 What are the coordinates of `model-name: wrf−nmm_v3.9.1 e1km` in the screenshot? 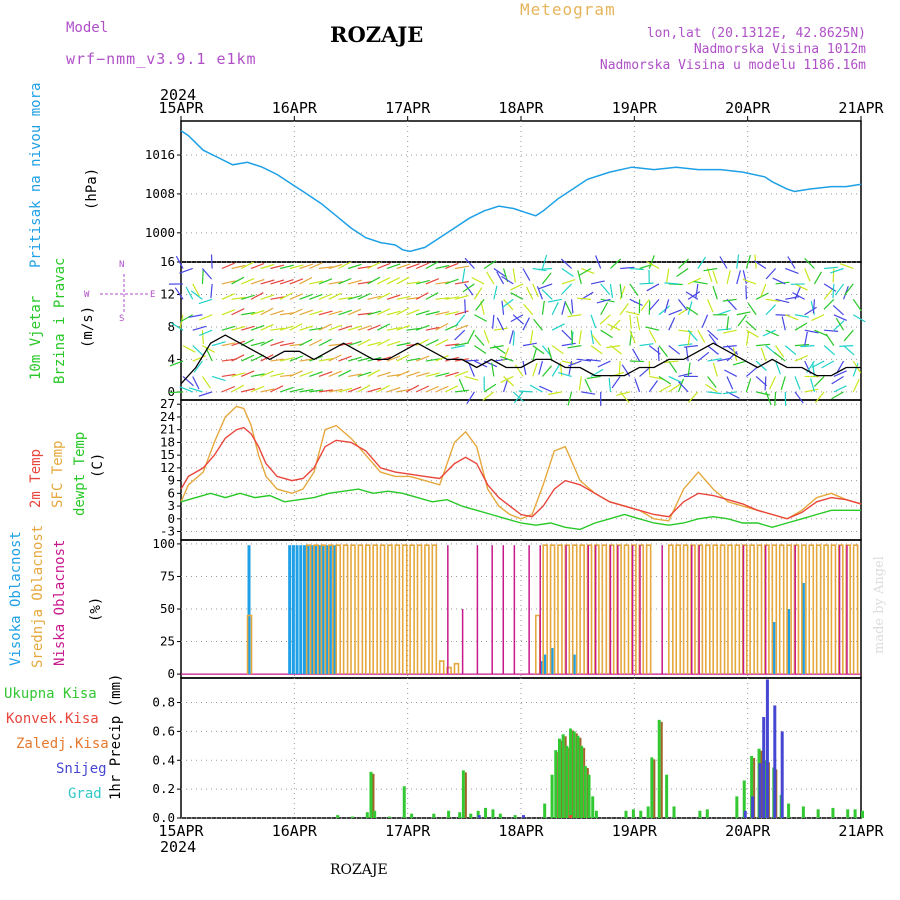 It's located at (161, 59).